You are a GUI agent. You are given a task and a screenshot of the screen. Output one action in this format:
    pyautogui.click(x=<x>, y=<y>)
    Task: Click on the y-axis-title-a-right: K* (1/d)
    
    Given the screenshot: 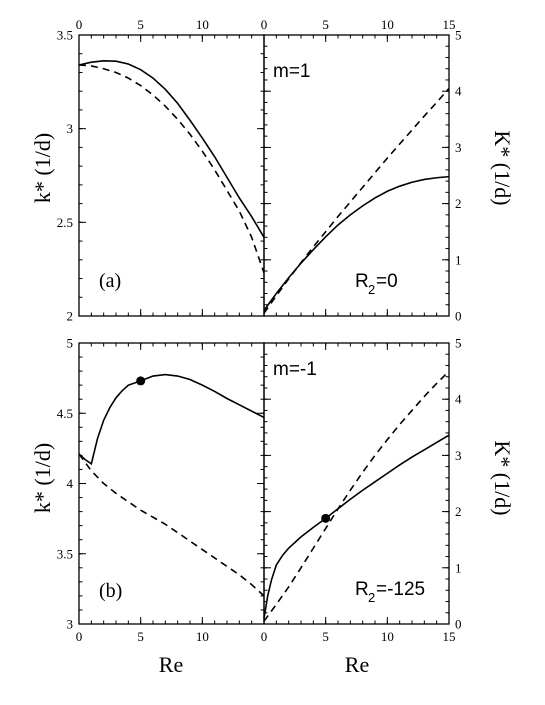 What is the action you would take?
    pyautogui.click(x=502, y=167)
    